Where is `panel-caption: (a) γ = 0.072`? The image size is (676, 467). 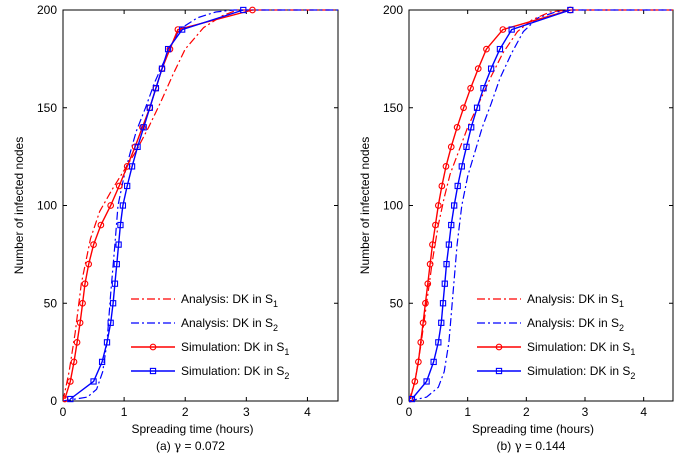
panel-caption: (a) γ = 0.072 is located at coordinates (190, 446).